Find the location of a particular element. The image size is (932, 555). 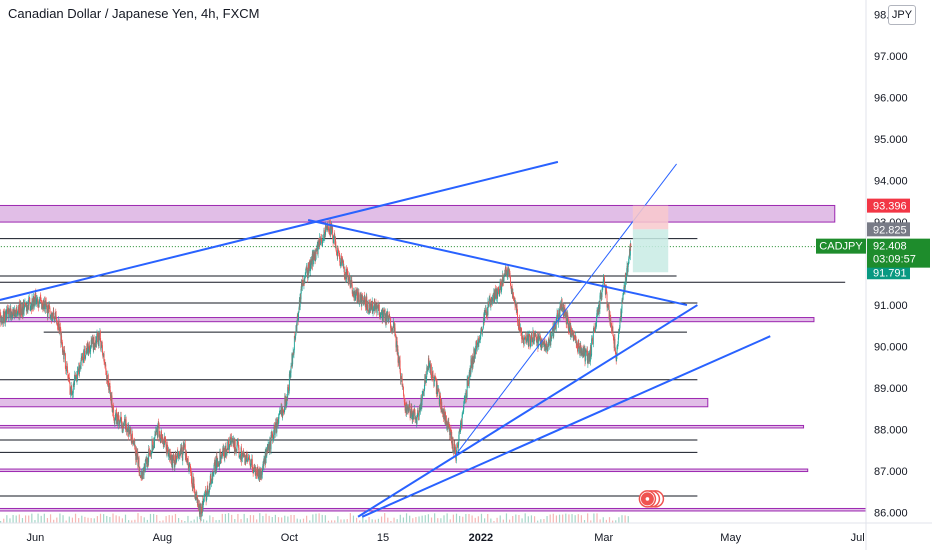

chart-title: Canadian Dollar / Japanese Yen, 4h, FXCM is located at coordinates (134, 13).